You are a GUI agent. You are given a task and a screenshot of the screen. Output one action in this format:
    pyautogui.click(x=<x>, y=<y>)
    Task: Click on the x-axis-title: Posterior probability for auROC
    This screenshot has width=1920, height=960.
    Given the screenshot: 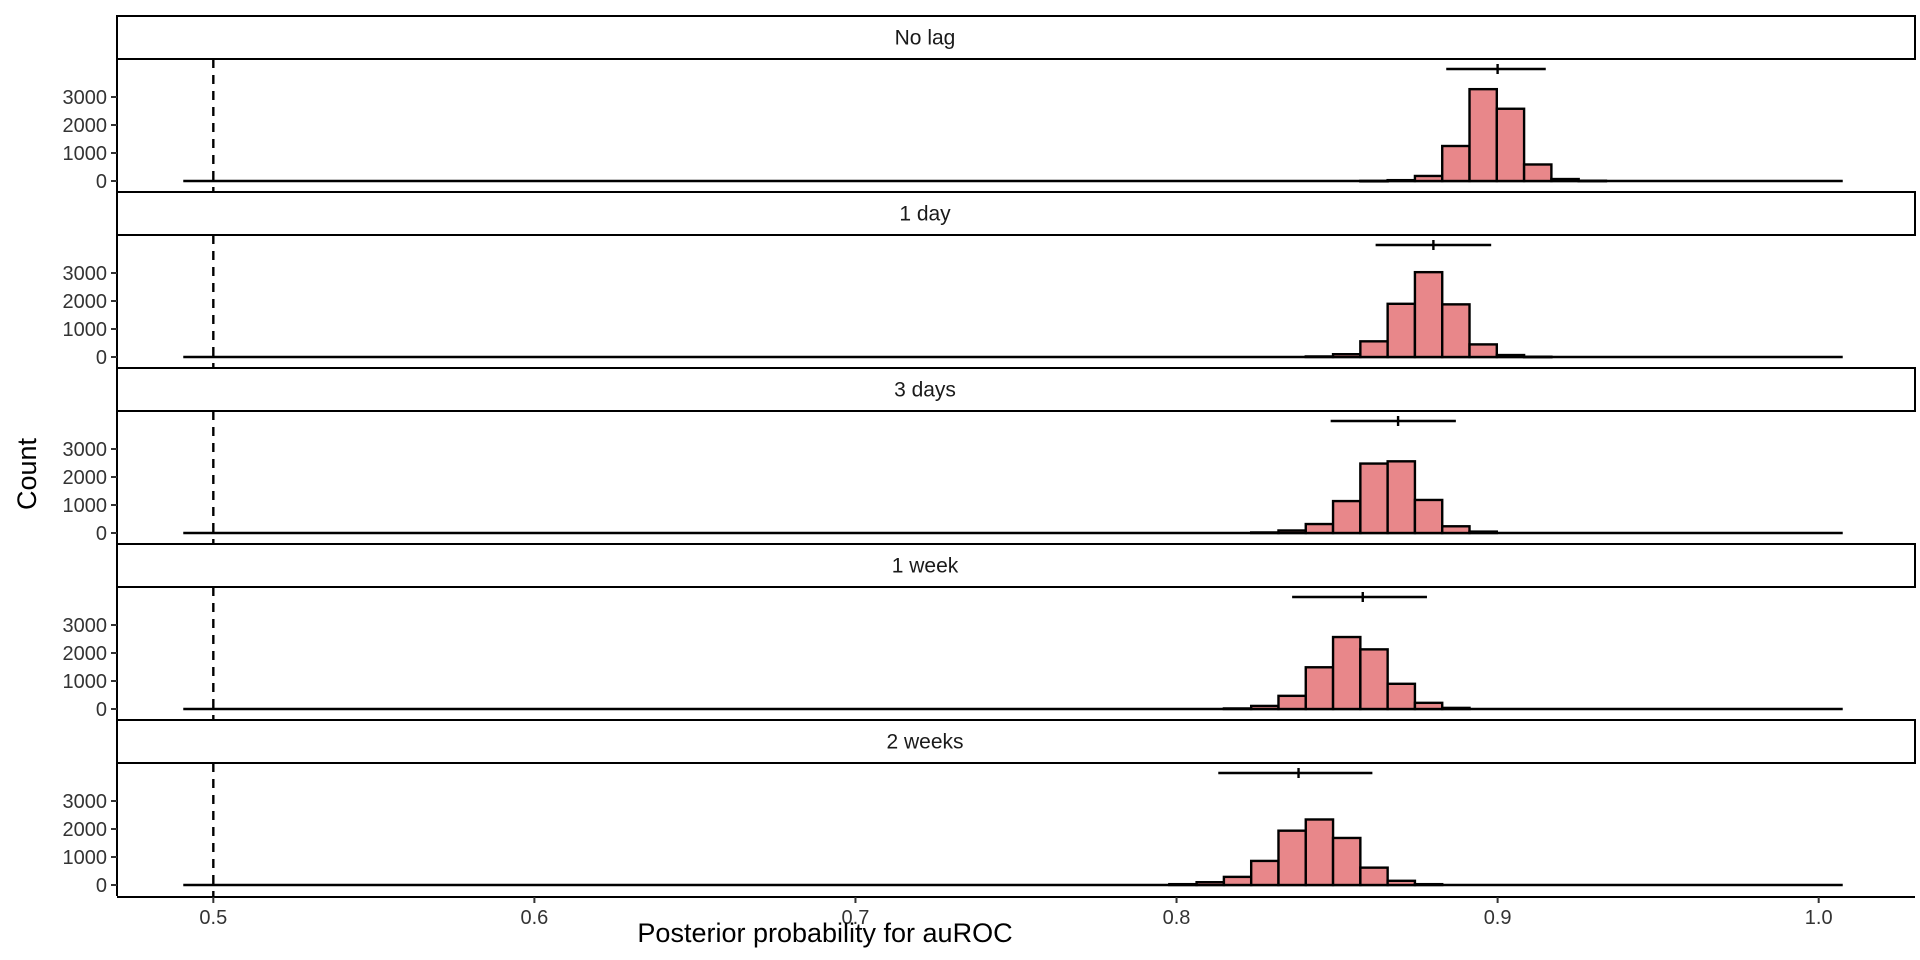 What is the action you would take?
    pyautogui.click(x=824, y=933)
    